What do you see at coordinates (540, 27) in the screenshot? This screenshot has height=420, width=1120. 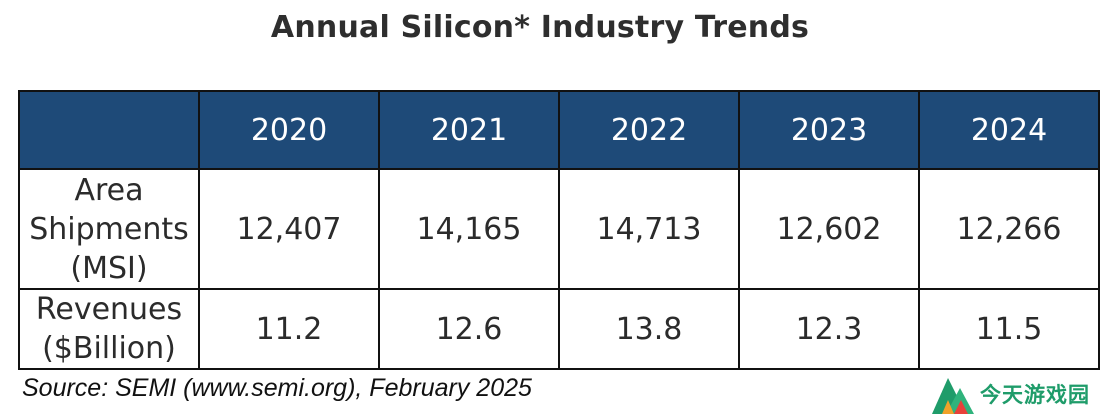 I see `chart-title: Annual Silicon* Industry Trends` at bounding box center [540, 27].